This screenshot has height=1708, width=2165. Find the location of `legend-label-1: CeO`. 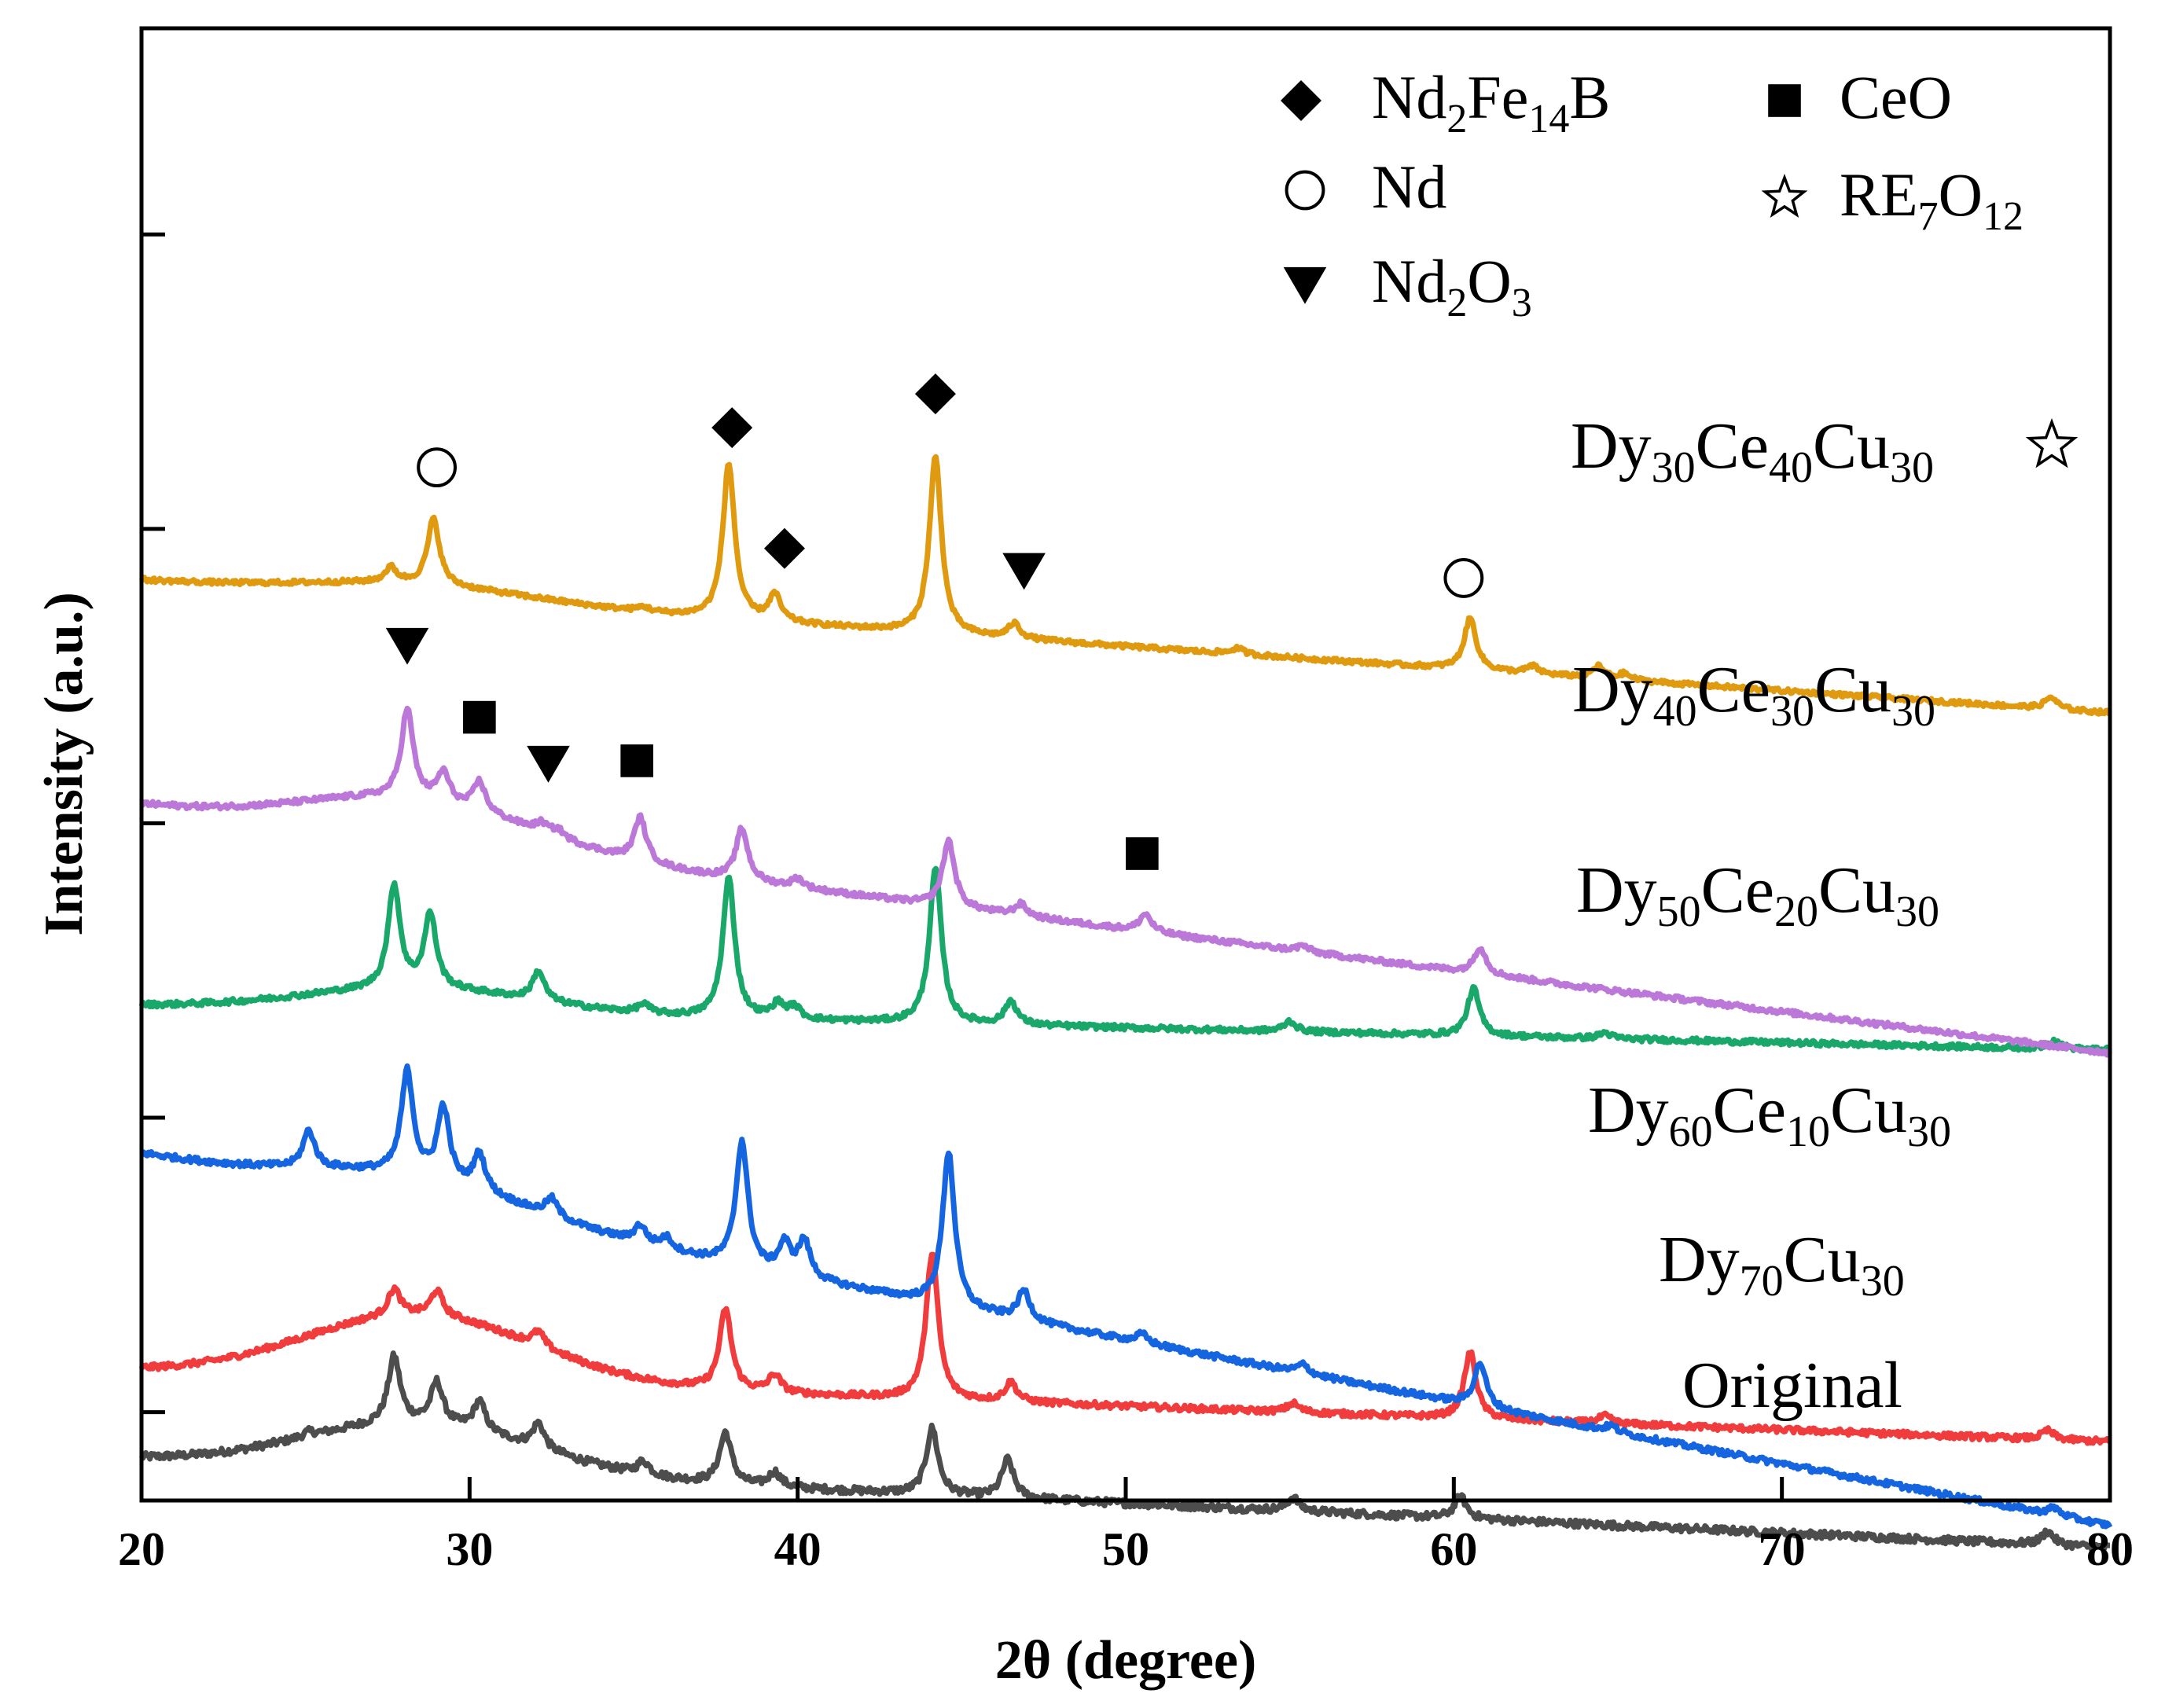

legend-label-1: CeO is located at coordinates (1896, 97).